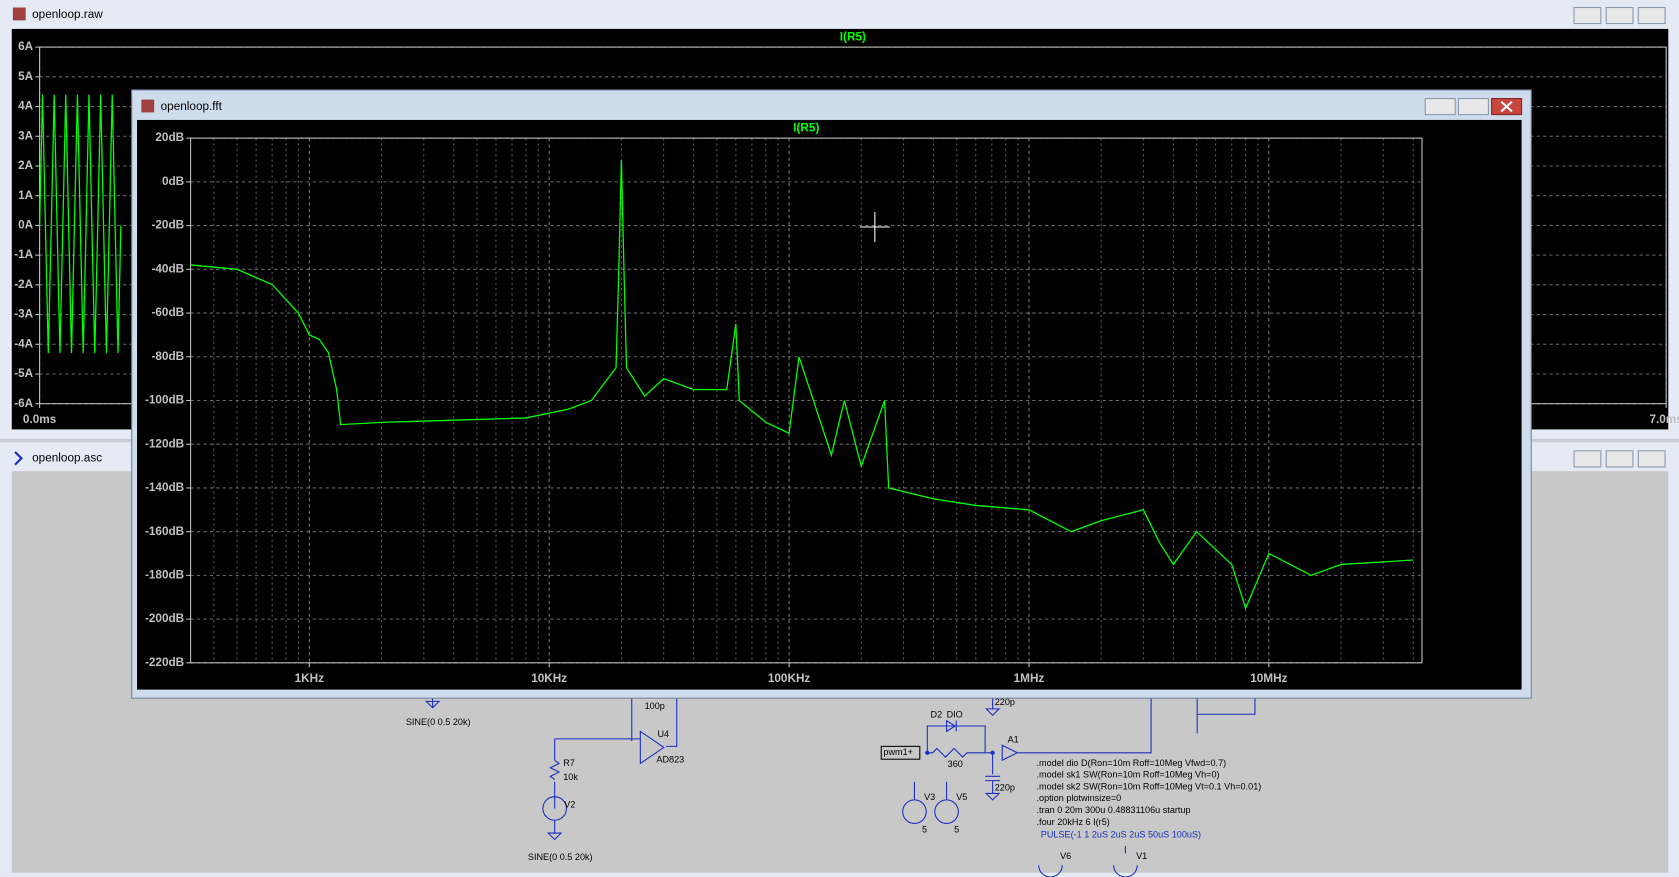 The image size is (1679, 877). Describe the element at coordinates (26, 106) in the screenshot. I see `y-tick-label: 4A` at that location.